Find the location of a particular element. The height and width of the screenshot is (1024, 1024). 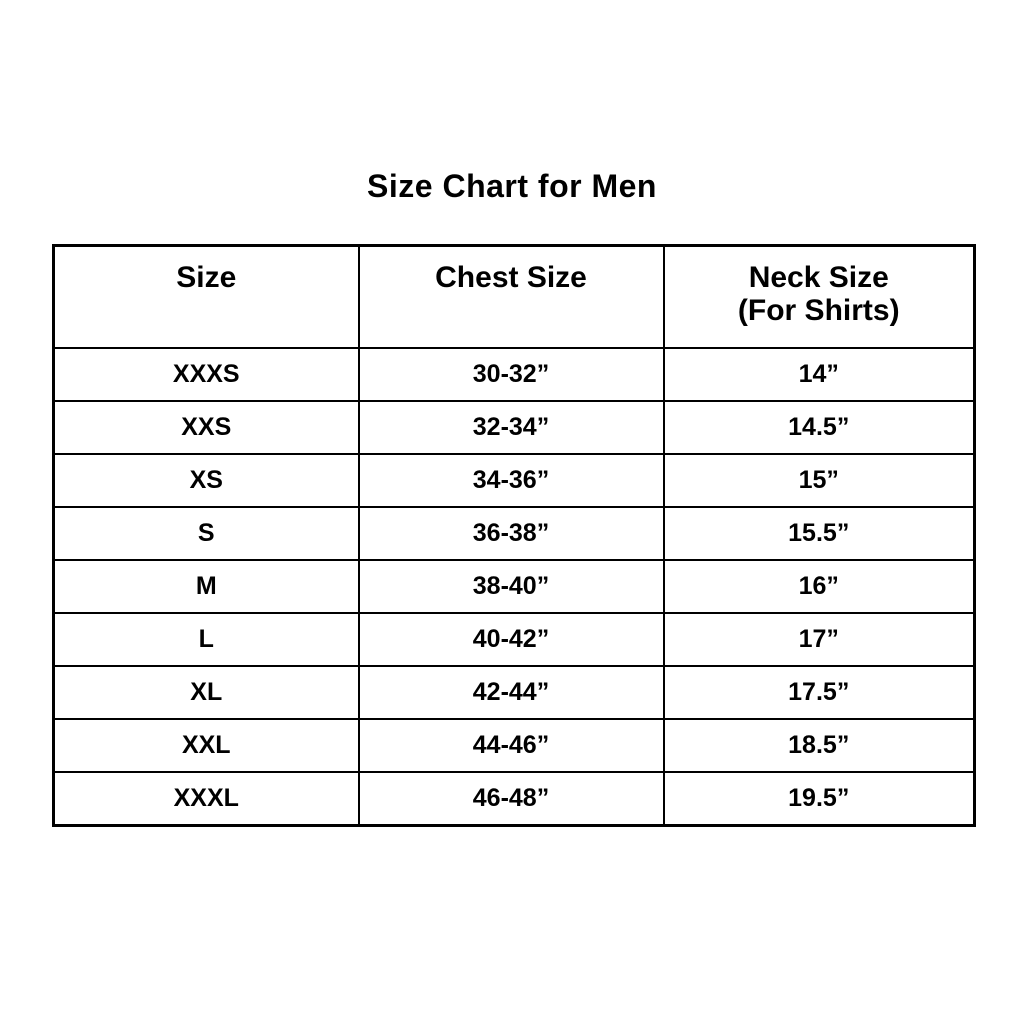

header-row: Size Chest Size Neck Size (For Shirts) is located at coordinates (514, 296).